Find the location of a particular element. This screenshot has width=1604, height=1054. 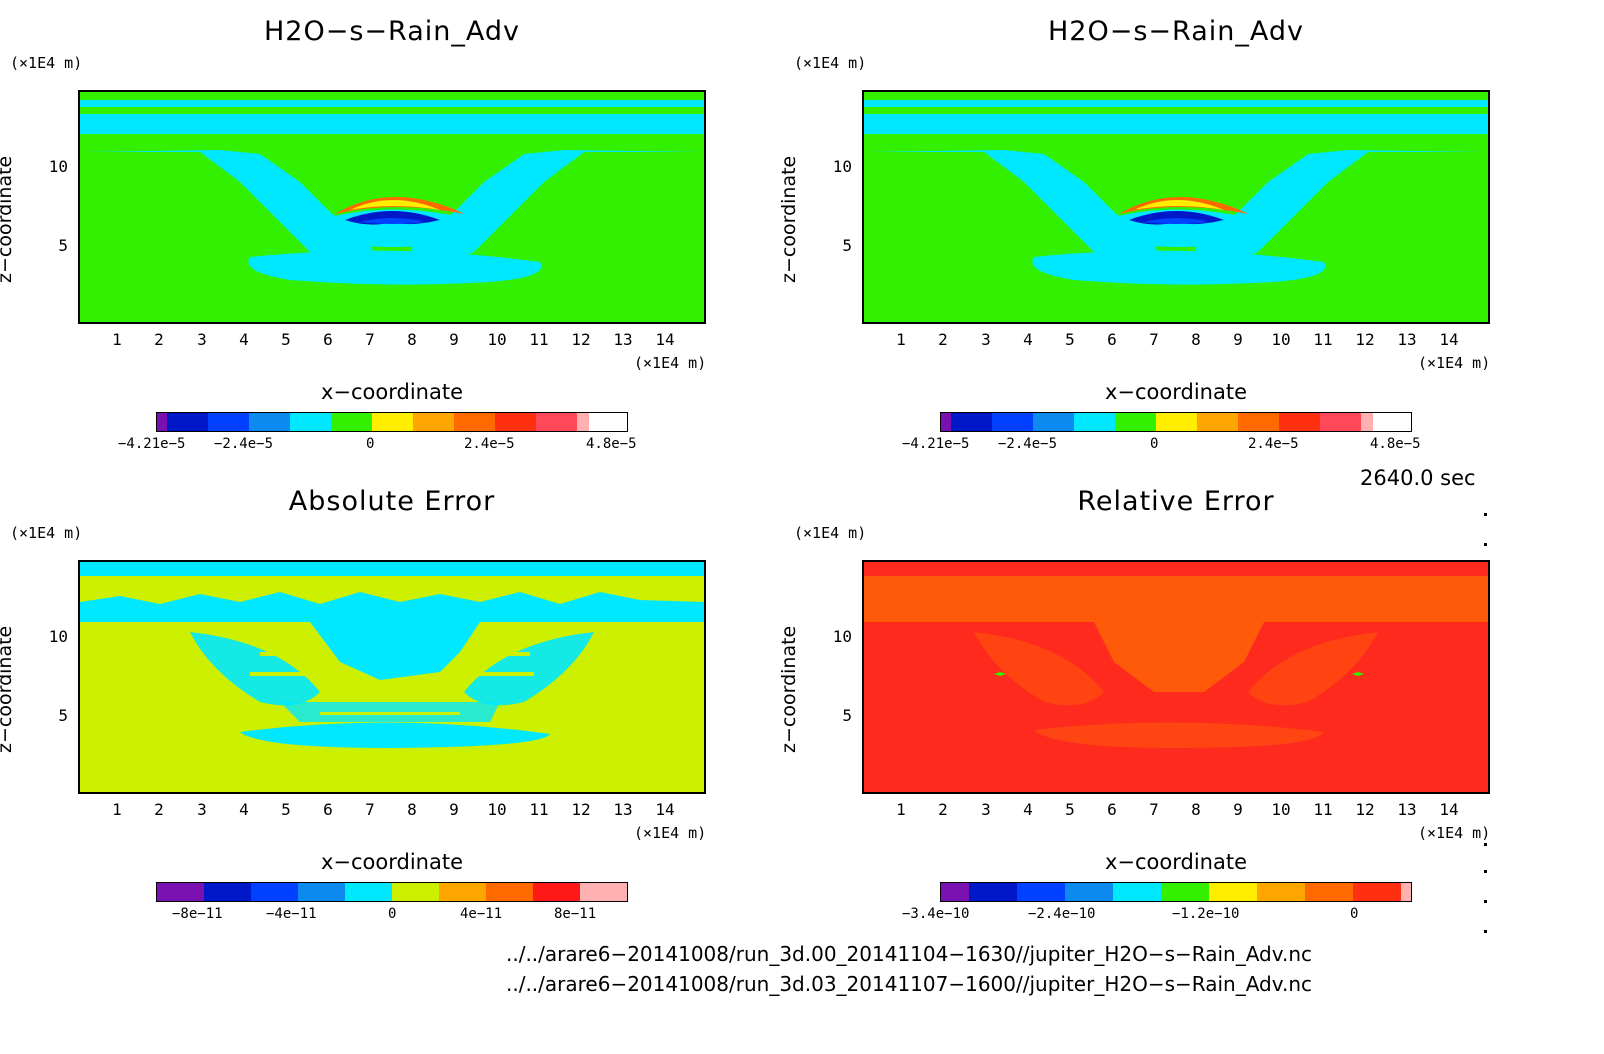

colorbar-label: −4.21e−5 is located at coordinates (936, 444).